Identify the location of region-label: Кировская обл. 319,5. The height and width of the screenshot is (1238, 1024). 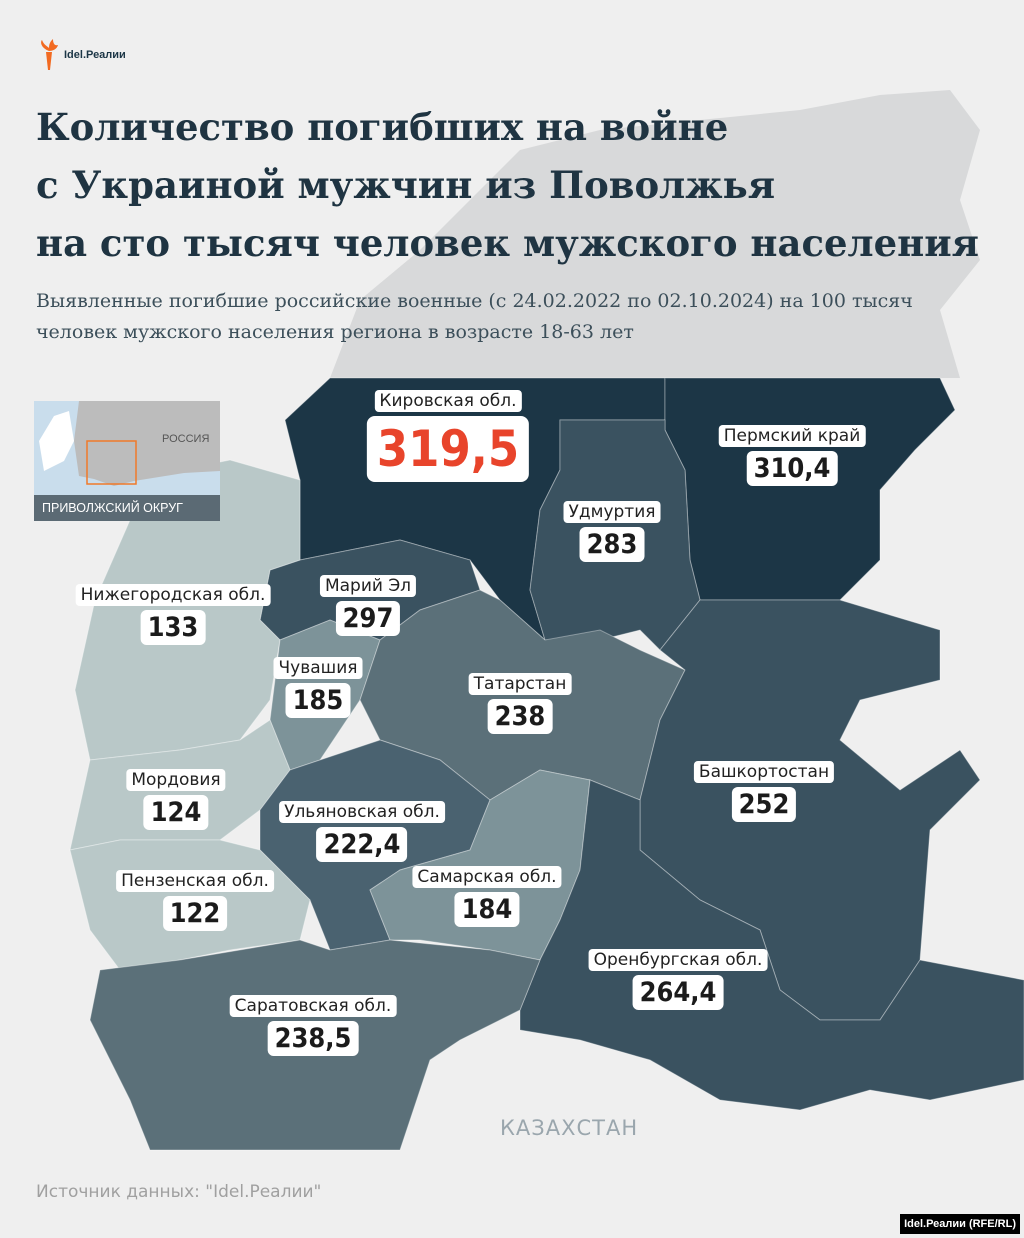
(448, 436).